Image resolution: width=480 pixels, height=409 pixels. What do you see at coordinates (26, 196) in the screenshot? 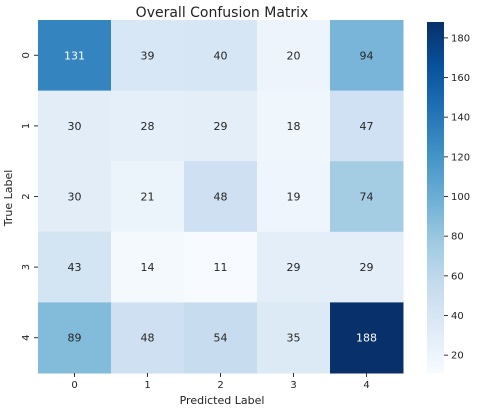
I see `y-tick-label: 2` at bounding box center [26, 196].